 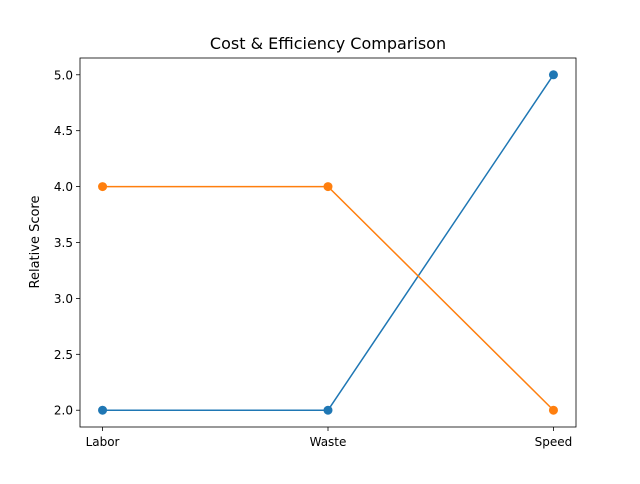 I want to click on x-tick-label: Labor, so click(x=103, y=442).